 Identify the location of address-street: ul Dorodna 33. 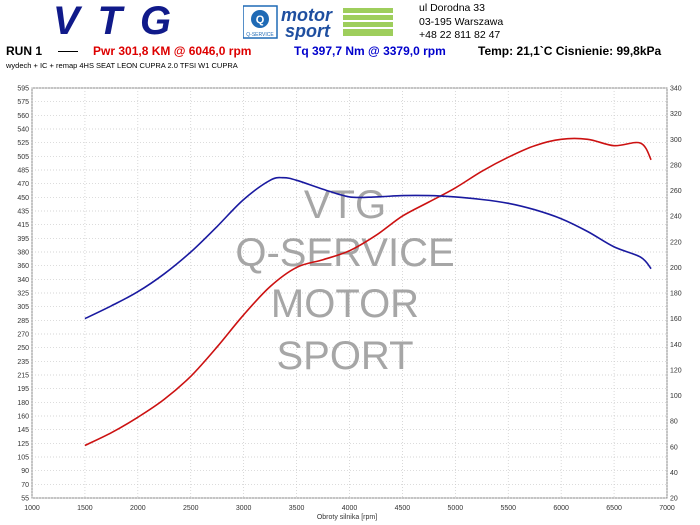
(452, 8).